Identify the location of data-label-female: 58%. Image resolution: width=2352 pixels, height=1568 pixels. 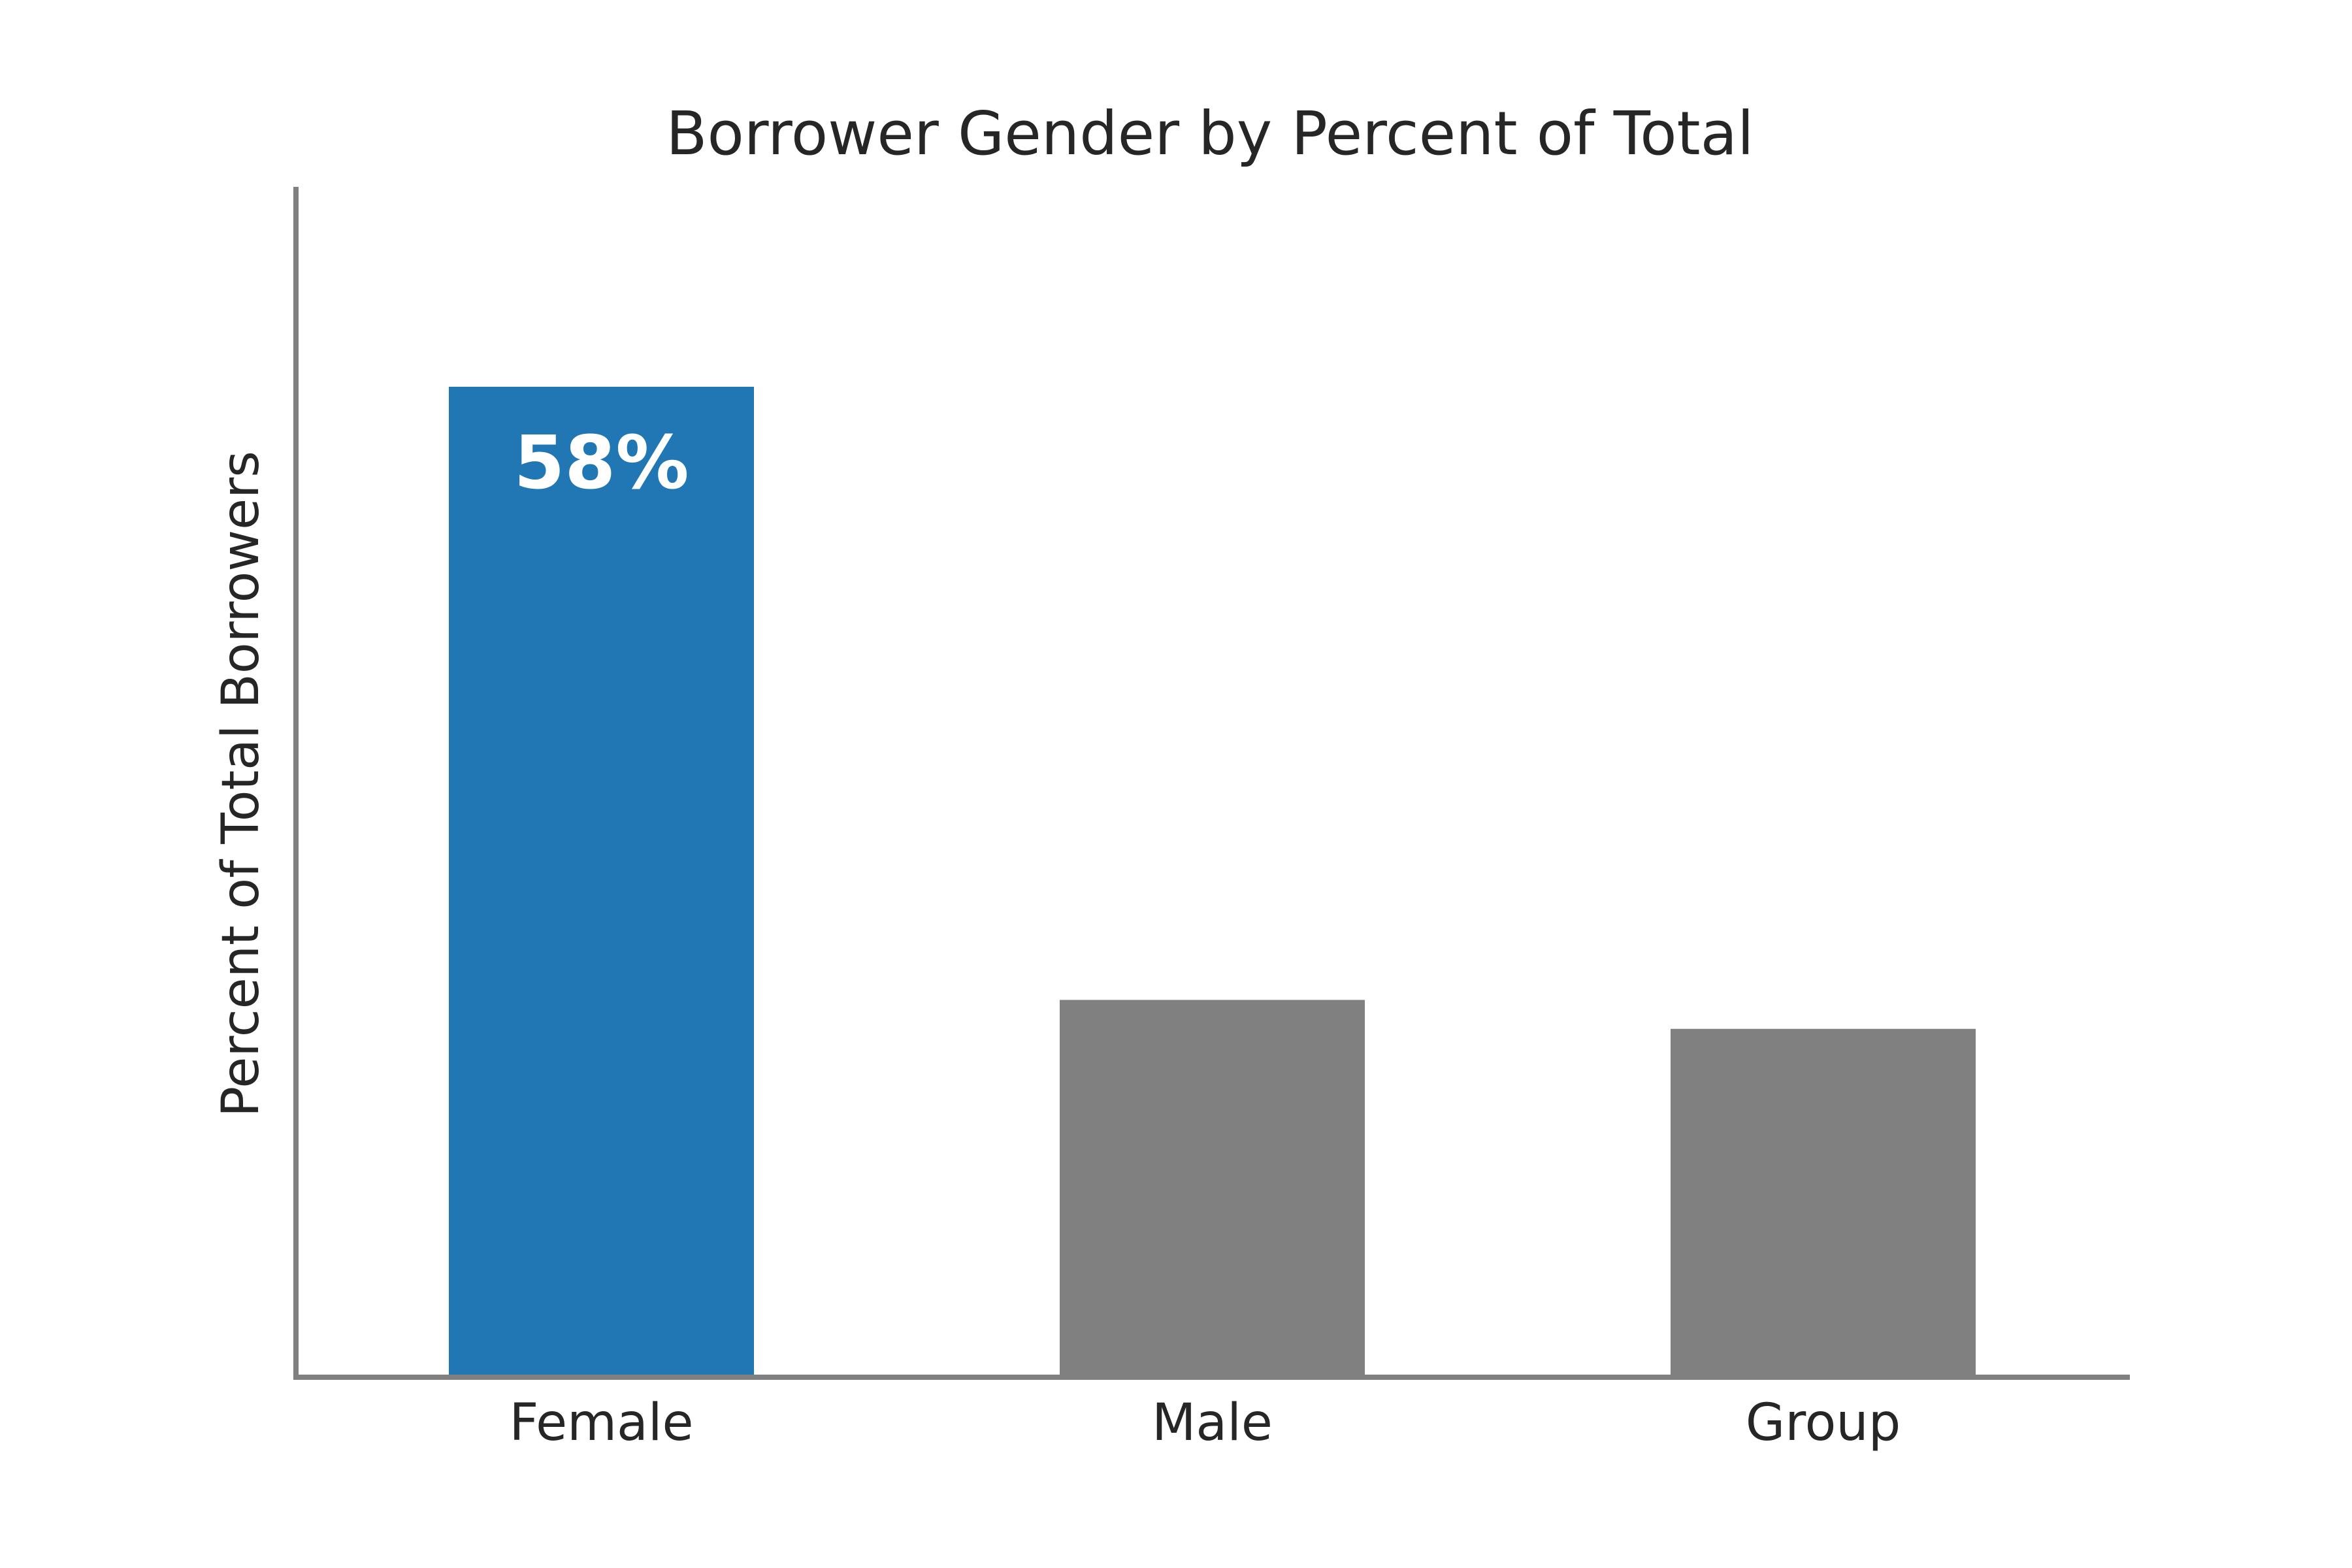
(601, 463).